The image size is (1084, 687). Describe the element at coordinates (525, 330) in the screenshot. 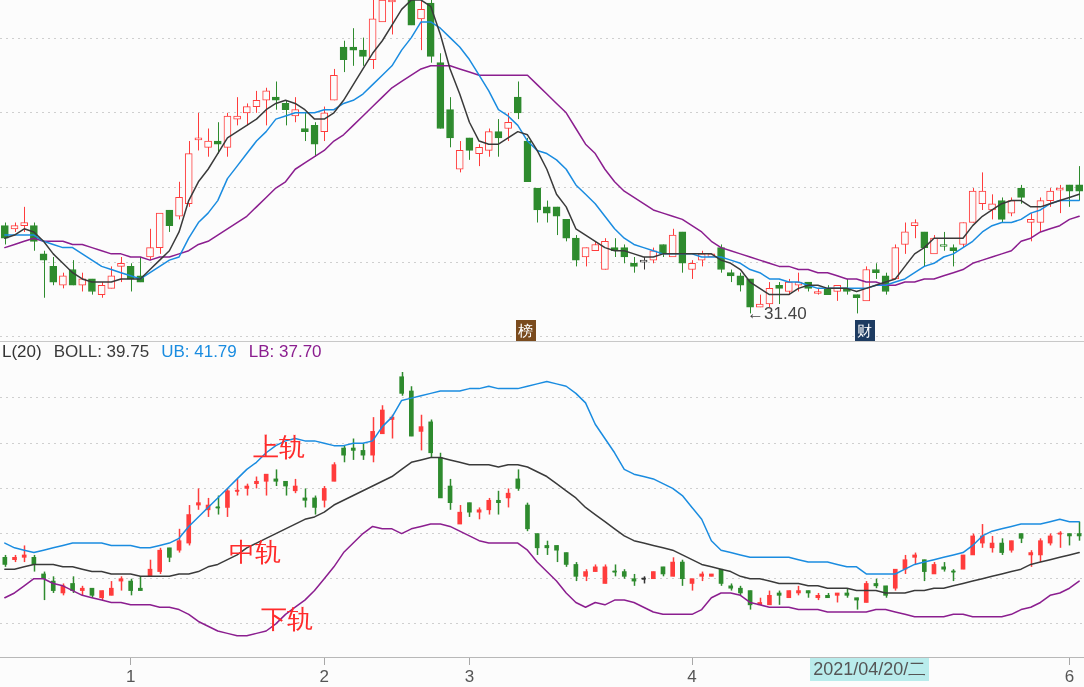

I see `text: 榜` at that location.